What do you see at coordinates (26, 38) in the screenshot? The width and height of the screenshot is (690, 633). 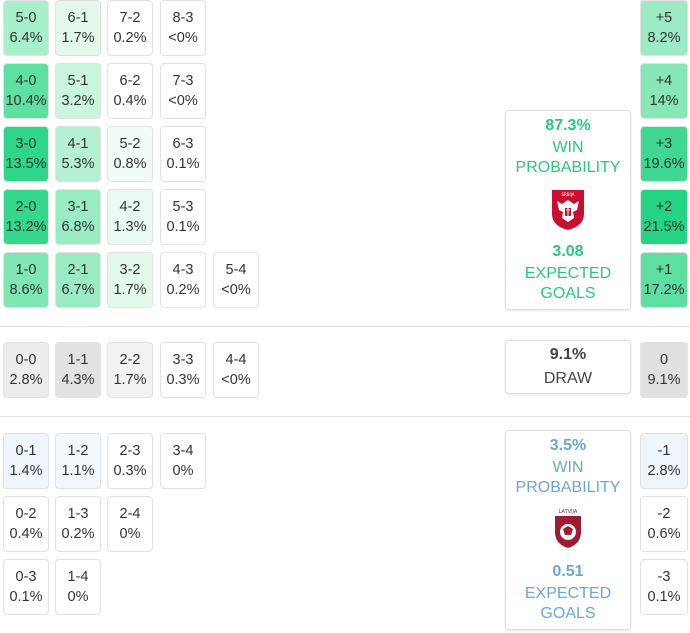 I see `scoreline-probability: 6.4%` at bounding box center [26, 38].